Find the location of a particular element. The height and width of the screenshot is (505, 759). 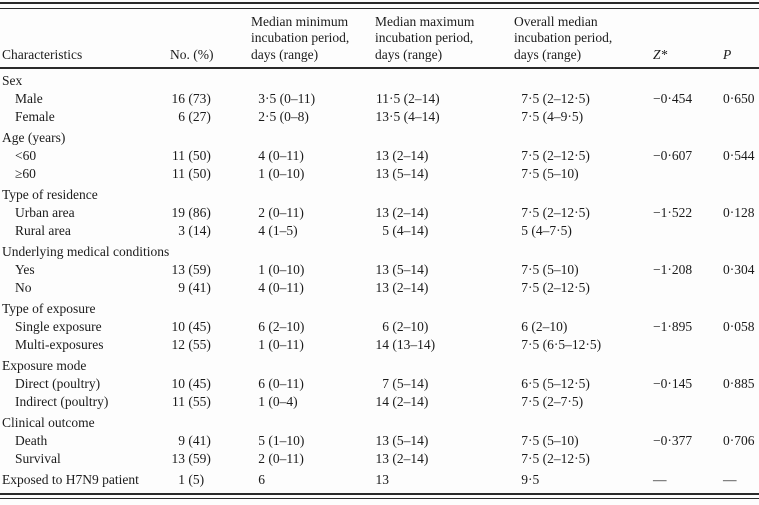

cell-no: 12 (55) is located at coordinates (210, 345).